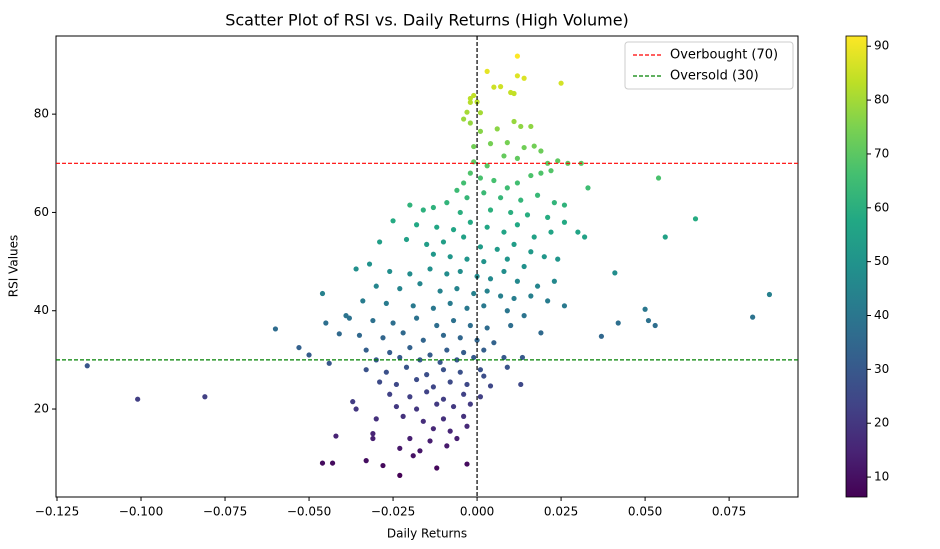  I want to click on colorbar-tick-label: 60, so click(881, 207).